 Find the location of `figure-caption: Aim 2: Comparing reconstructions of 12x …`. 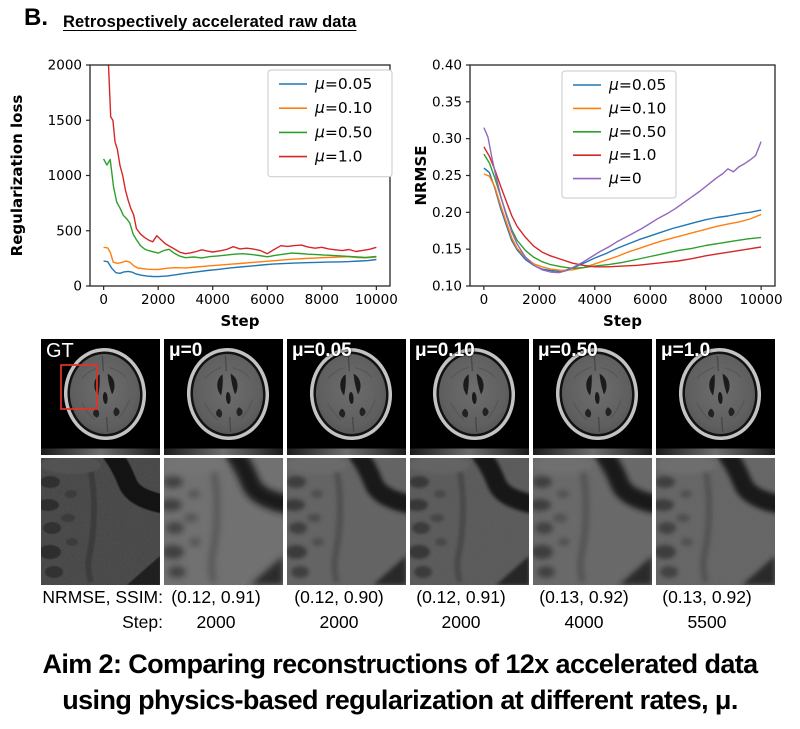

figure-caption: Aim 2: Comparing reconstructions of 12x … is located at coordinates (400, 682).